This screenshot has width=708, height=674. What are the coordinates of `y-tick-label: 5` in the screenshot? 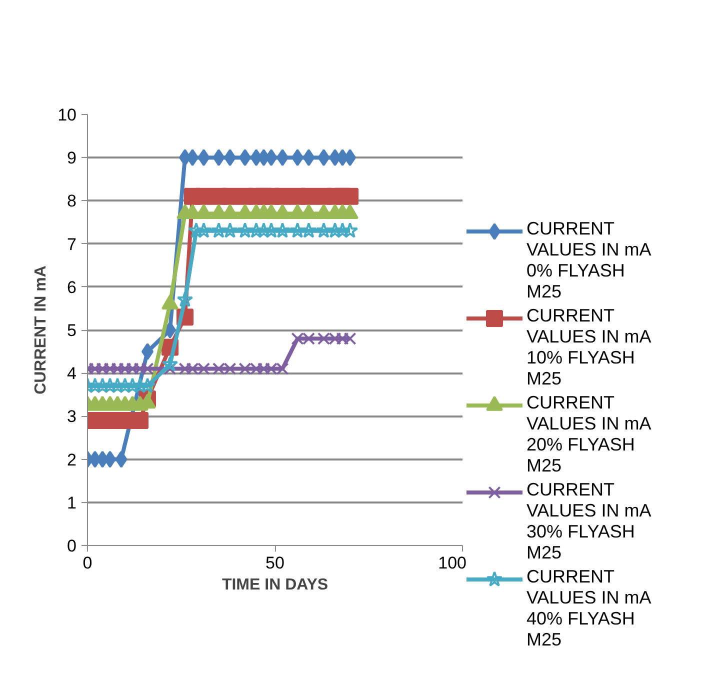 It's located at (72, 330).